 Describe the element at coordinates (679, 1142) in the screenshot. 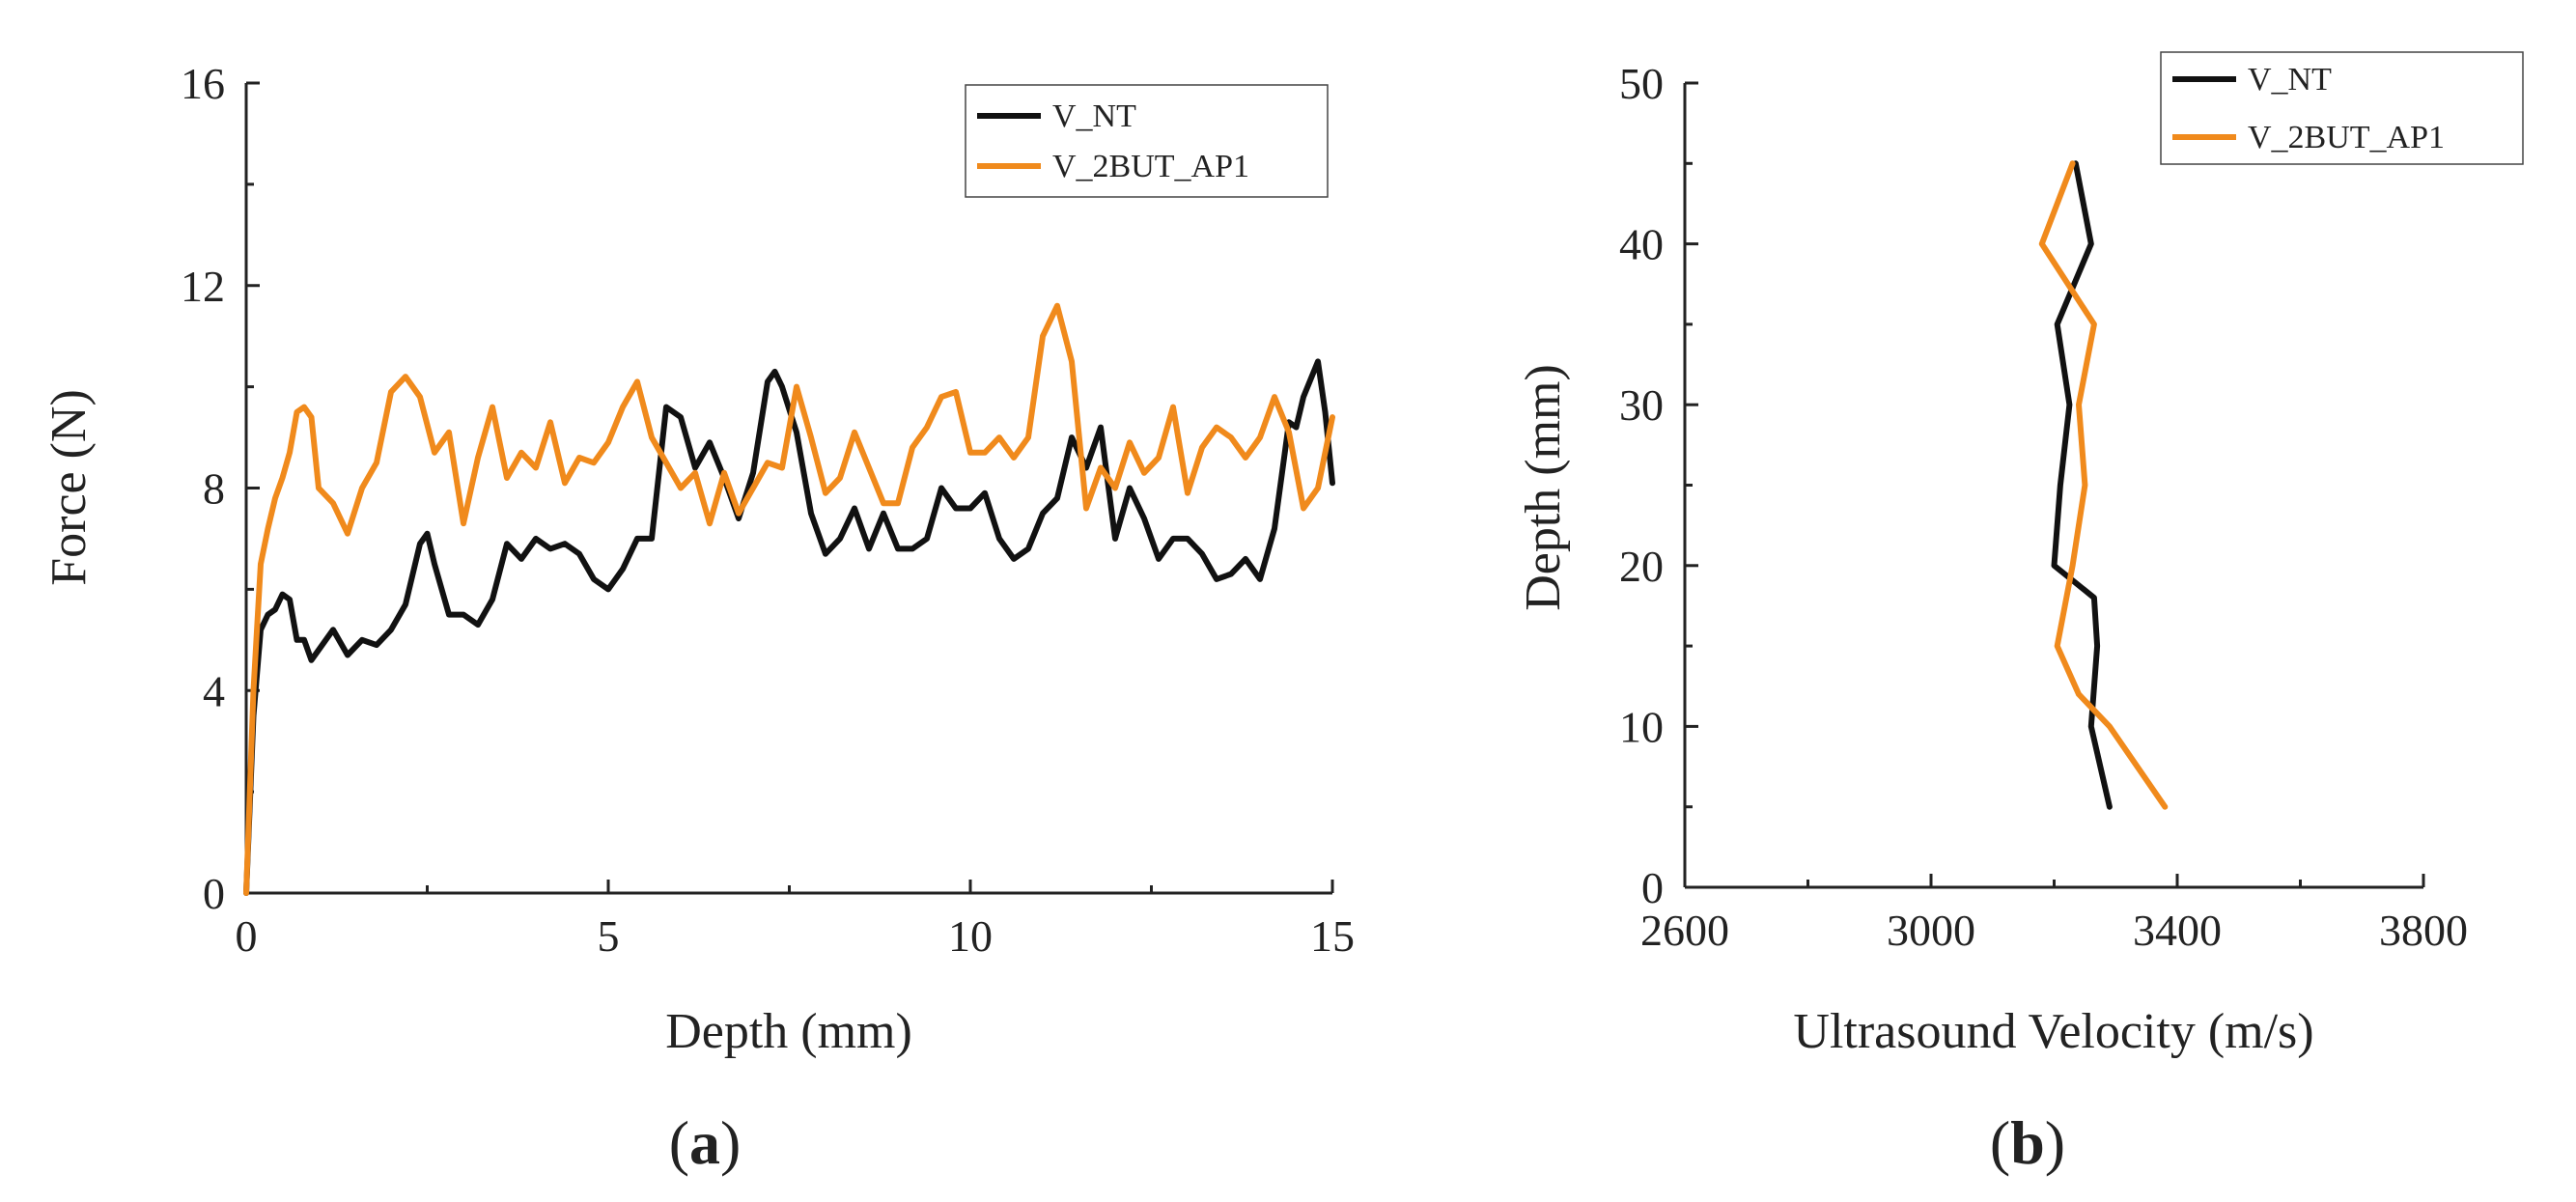

I see `panel-a-label-open: (` at that location.